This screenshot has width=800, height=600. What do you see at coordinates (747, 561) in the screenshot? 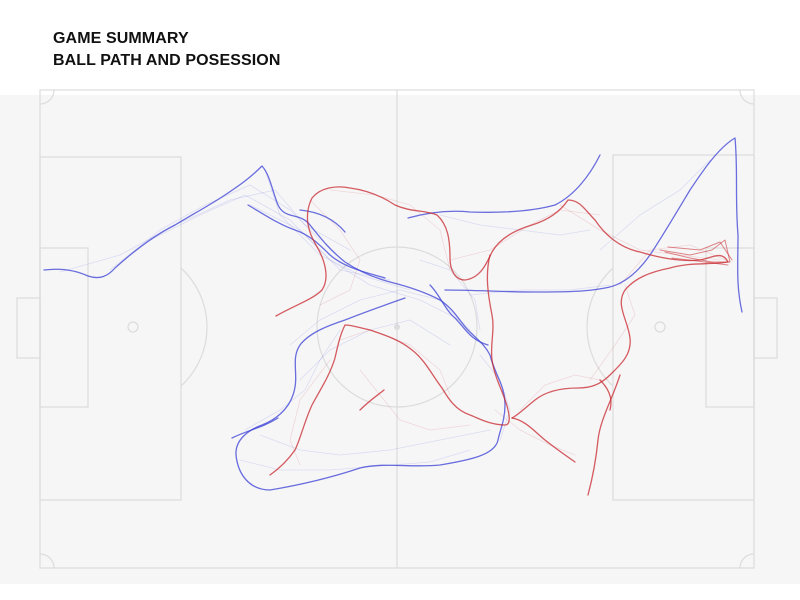
I see `corner-arc-bottom-right` at bounding box center [747, 561].